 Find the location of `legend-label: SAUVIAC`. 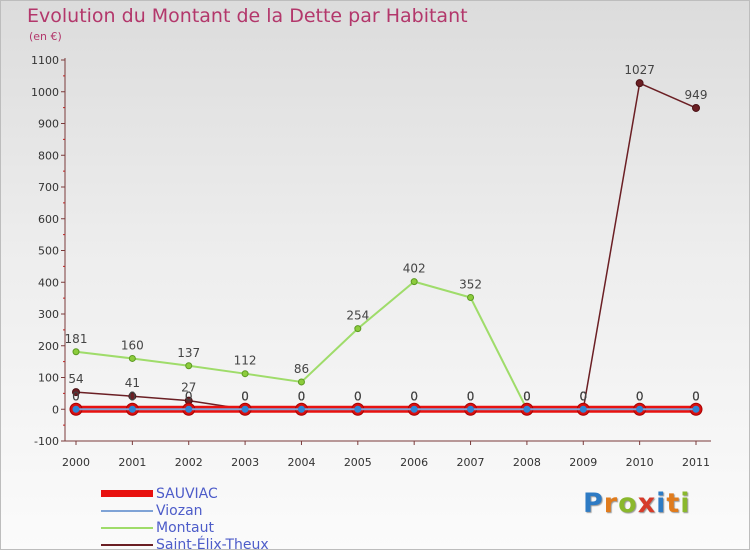

legend-label: SAUVIAC is located at coordinates (187, 493).